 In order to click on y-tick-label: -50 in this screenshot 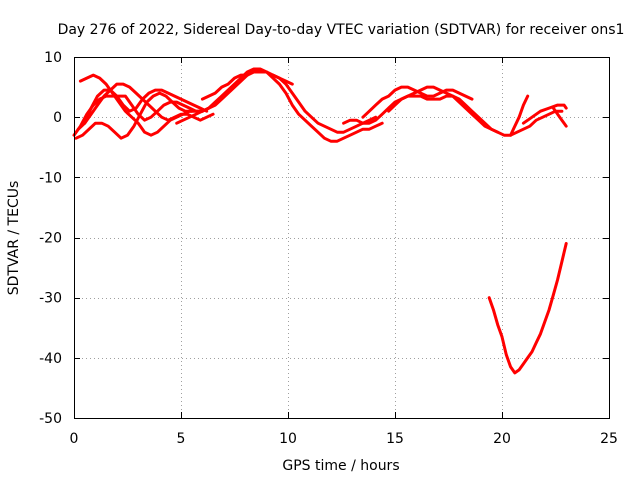, I will do `click(50, 419)`.